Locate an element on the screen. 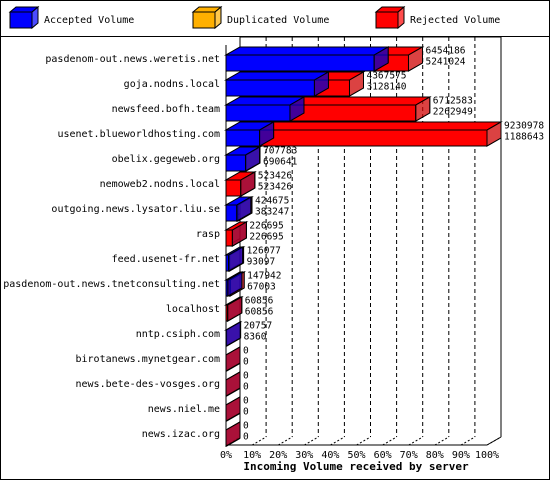 This screenshot has width=550, height=480. value-label: 5241024 is located at coordinates (445, 62).